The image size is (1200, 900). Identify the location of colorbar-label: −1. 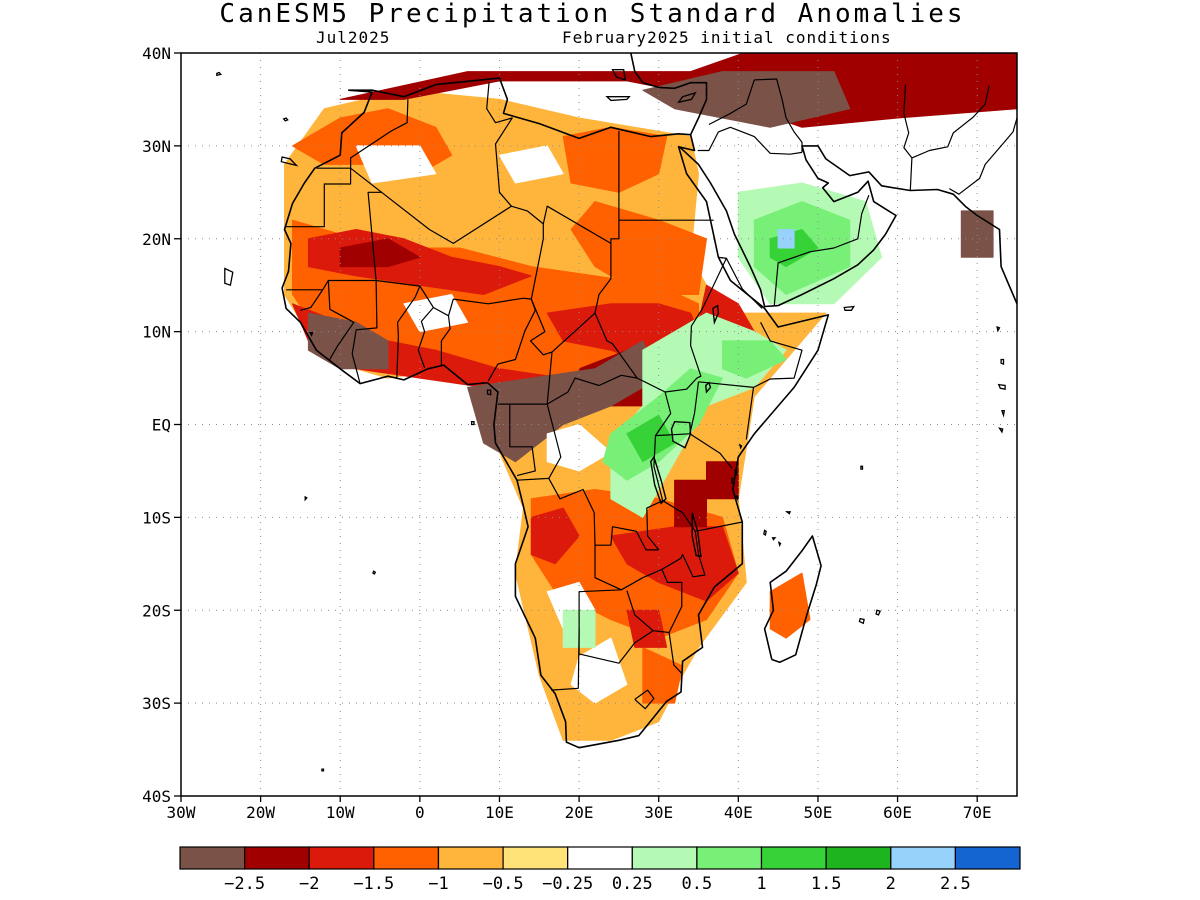
(438, 884).